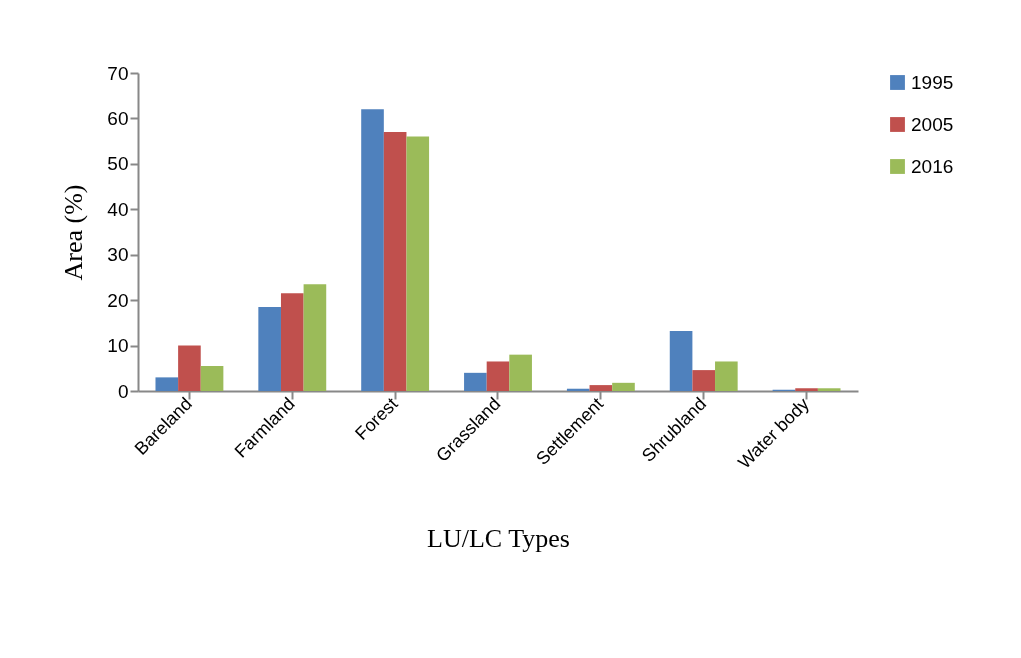 The image size is (1021, 658). Describe the element at coordinates (74, 232) in the screenshot. I see `y-axis-title: Area (%)` at that location.